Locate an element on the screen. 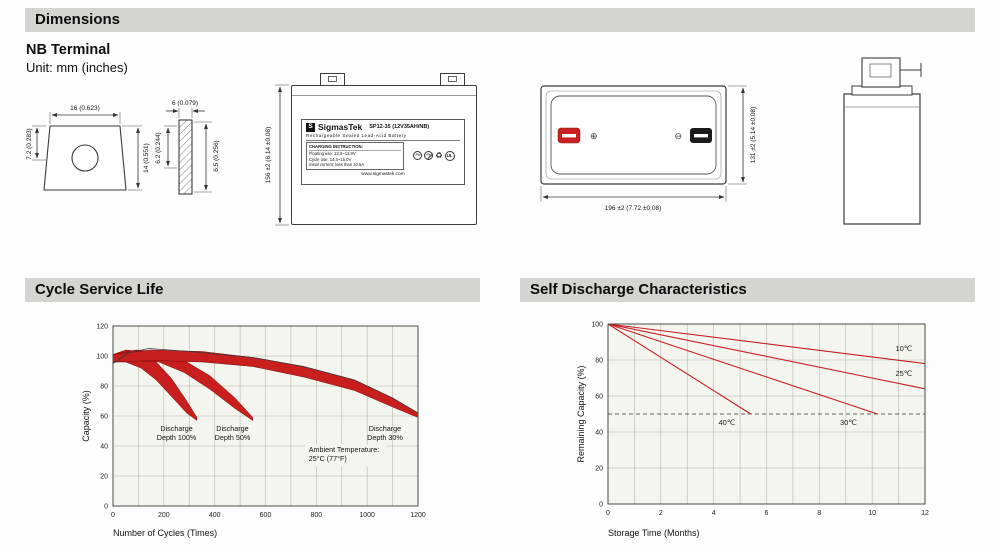  top-view-inner-line is located at coordinates (633, 135).